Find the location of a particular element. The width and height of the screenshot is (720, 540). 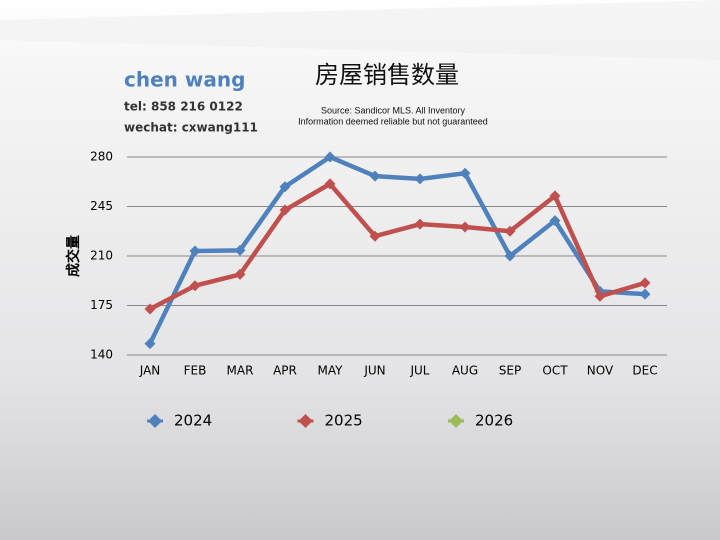

y-tick-label: 140 is located at coordinates (101, 355).